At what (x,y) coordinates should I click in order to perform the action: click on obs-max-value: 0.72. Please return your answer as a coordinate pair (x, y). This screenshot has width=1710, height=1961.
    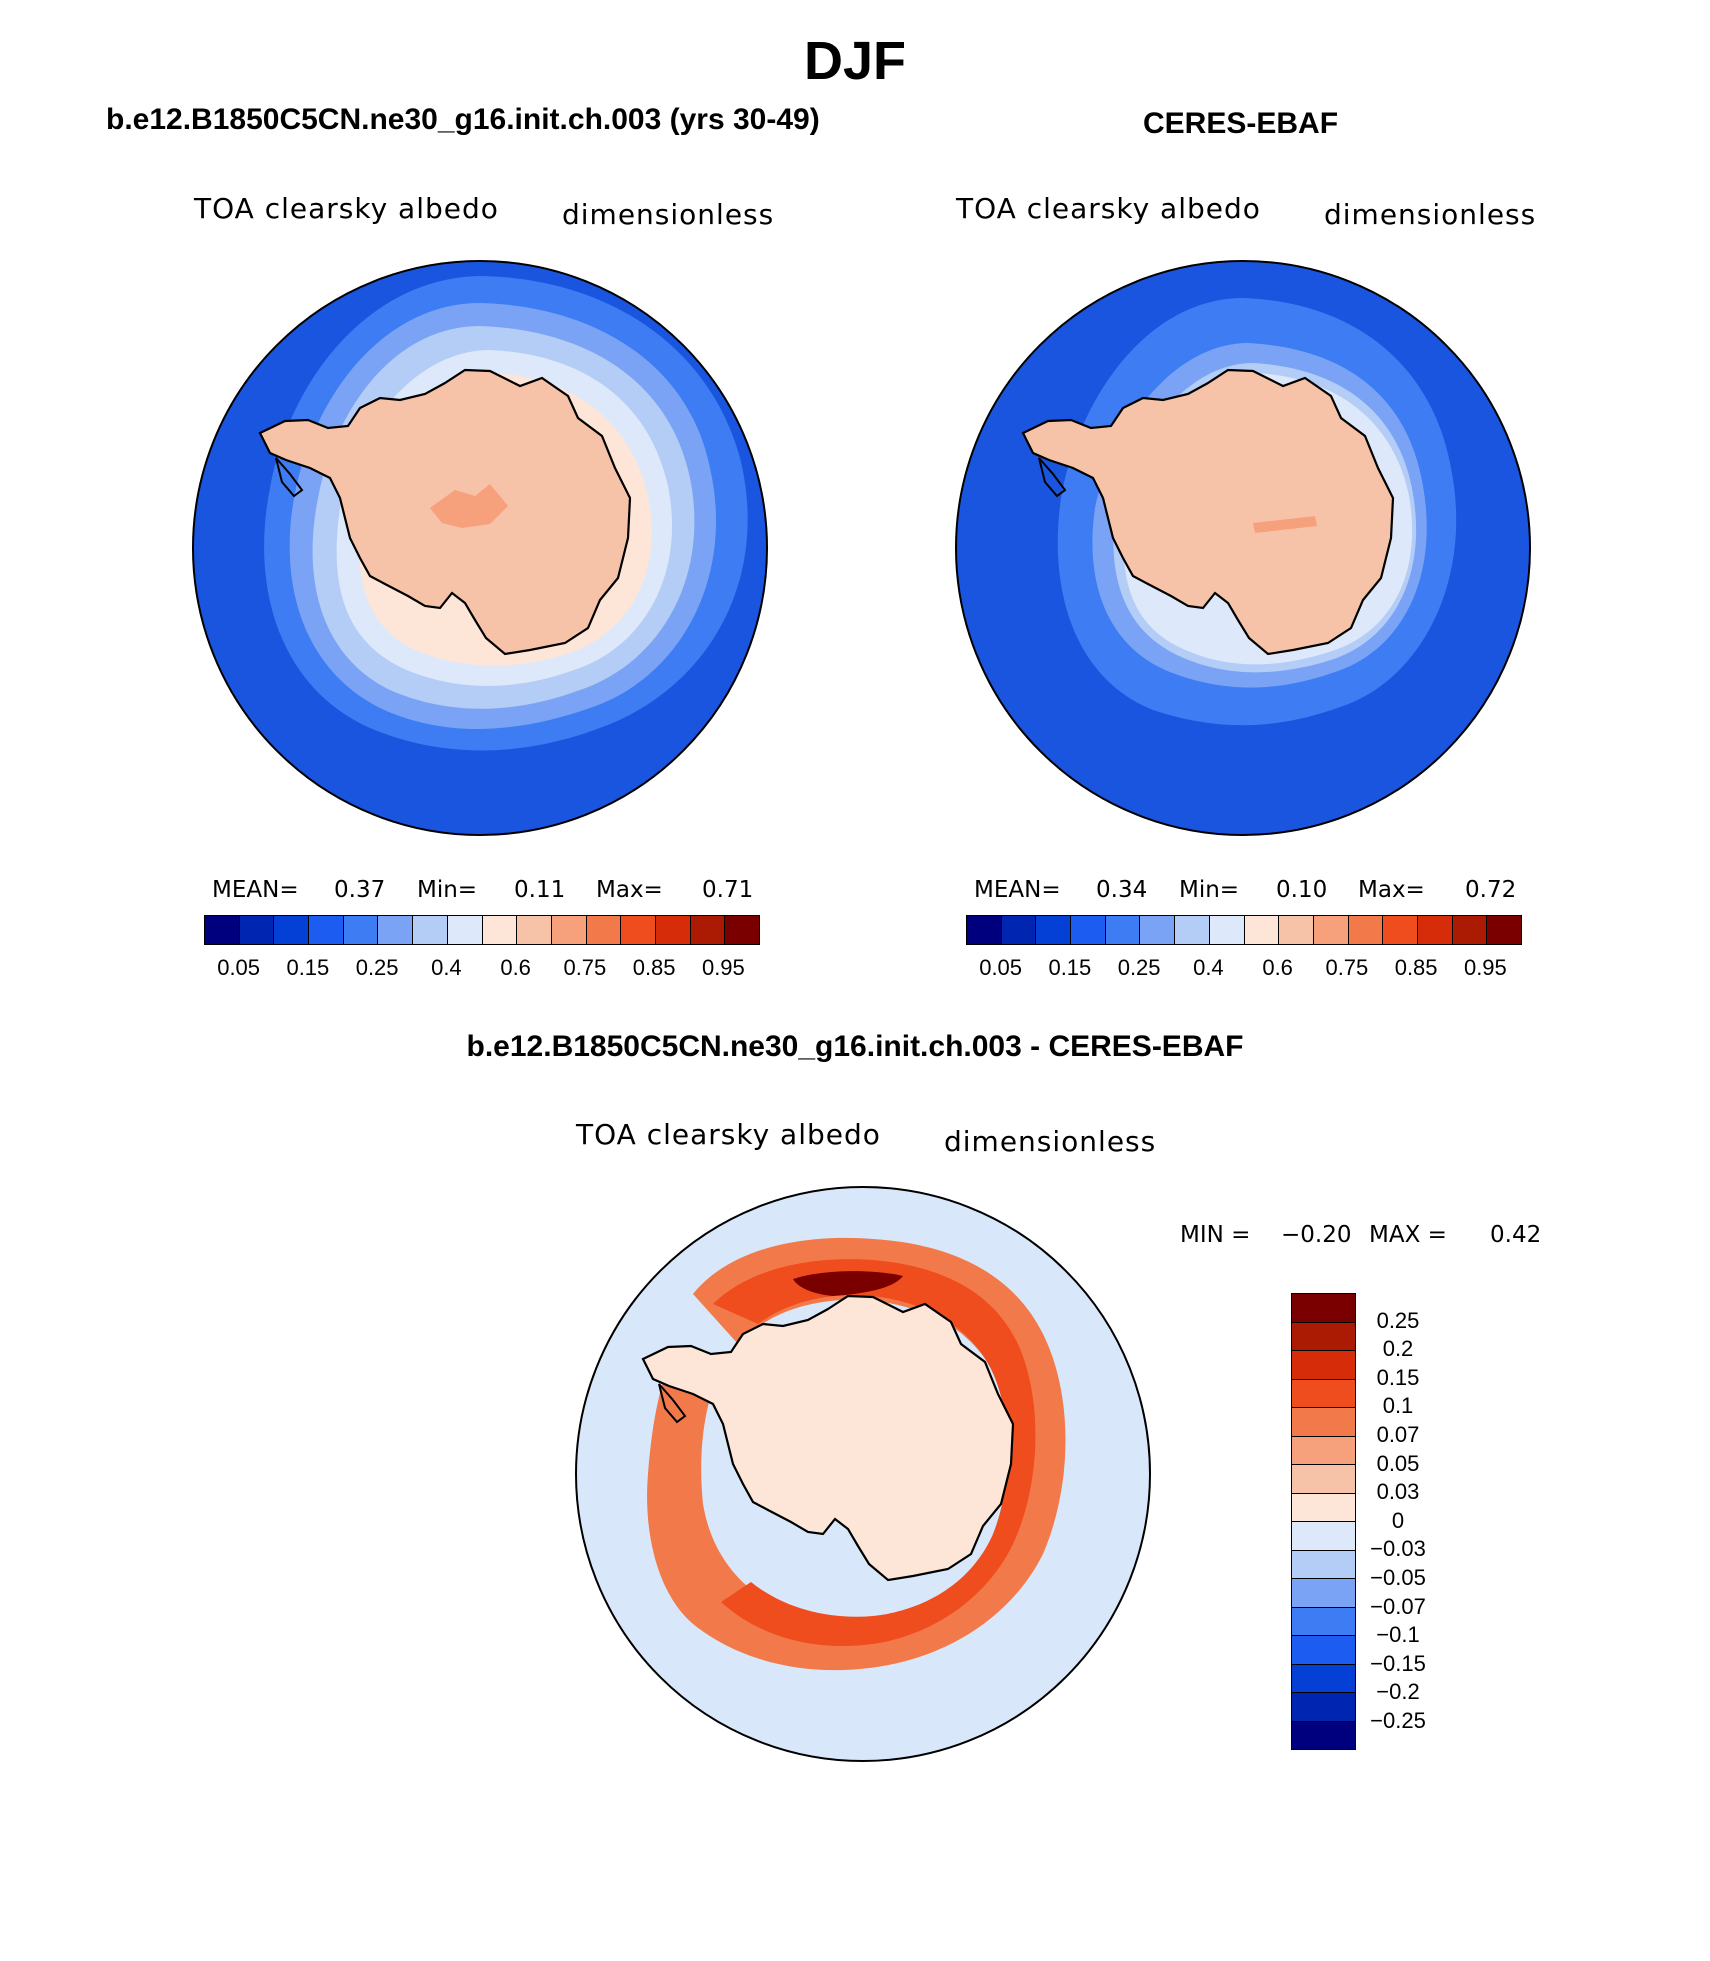
    Looking at the image, I should click on (1491, 890).